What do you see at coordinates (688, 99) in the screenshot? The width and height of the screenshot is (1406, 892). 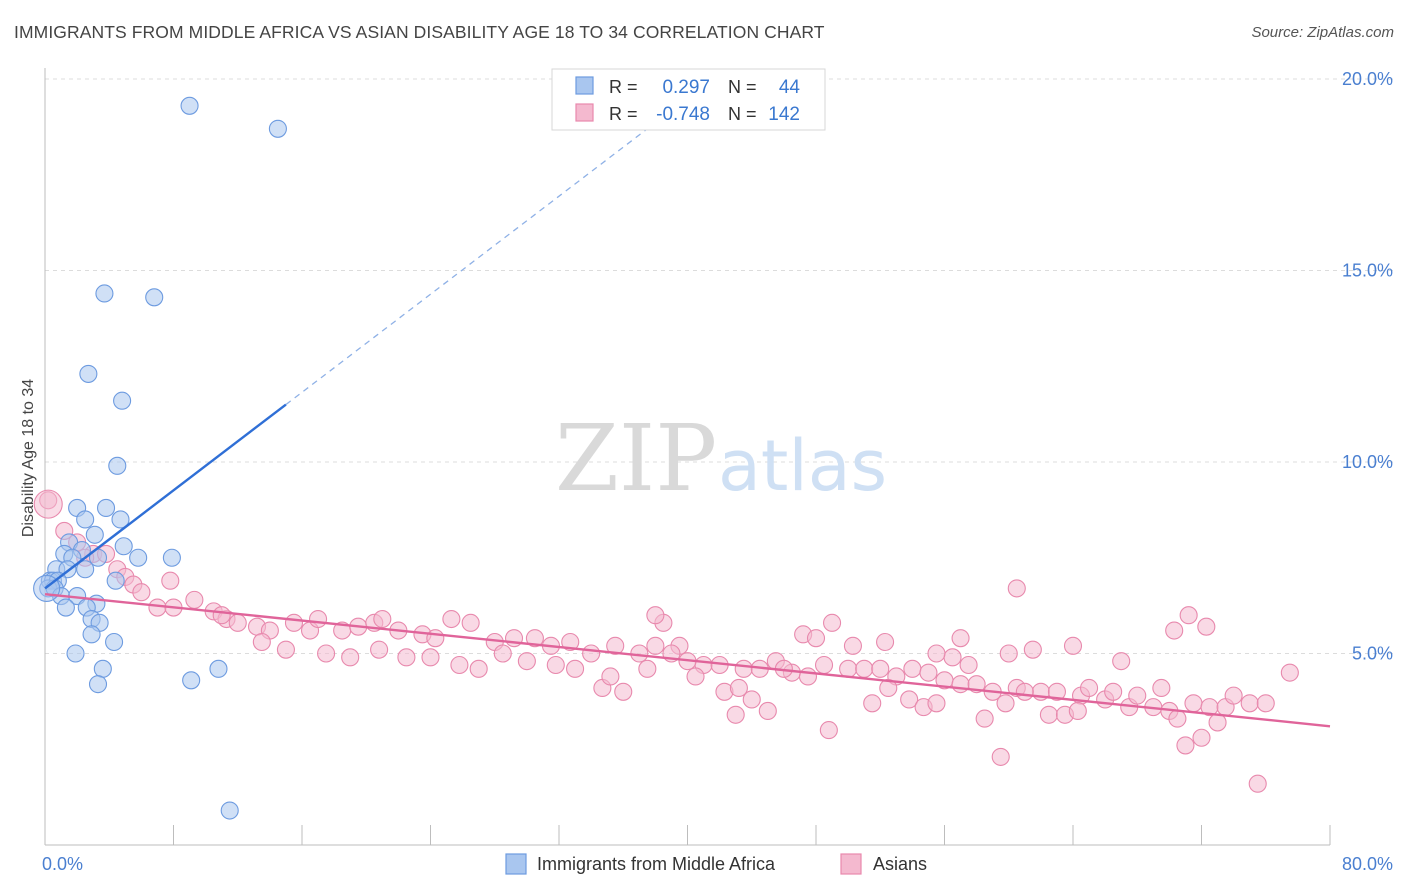 I see `top-legend: R = 0.297 N = 44 R = -0.748 N = 142` at bounding box center [688, 99].